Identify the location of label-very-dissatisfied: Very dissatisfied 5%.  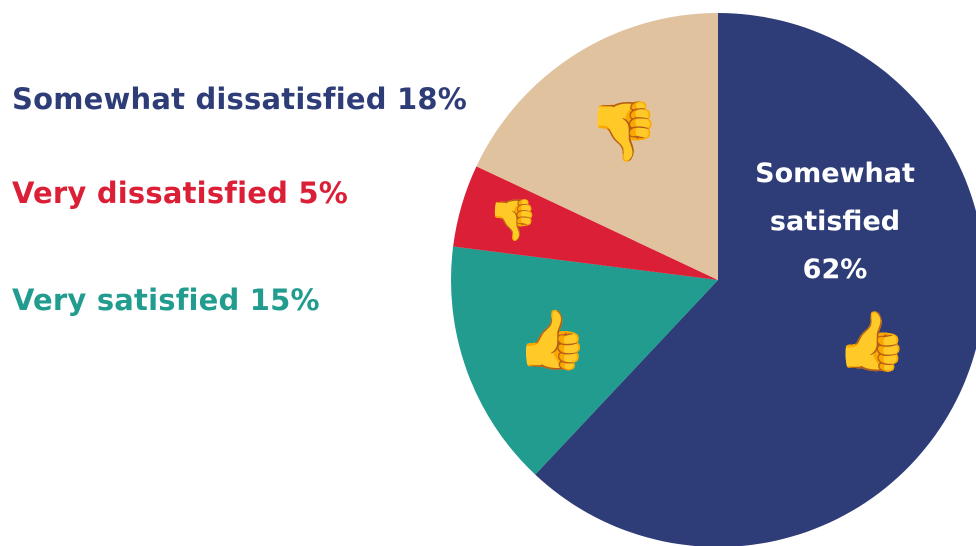
(180, 193).